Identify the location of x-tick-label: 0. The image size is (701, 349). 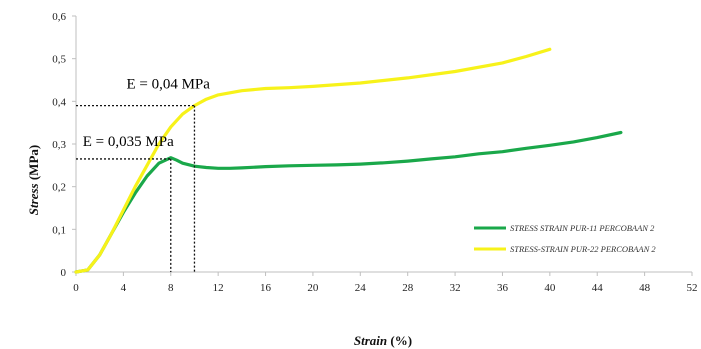
(76, 288).